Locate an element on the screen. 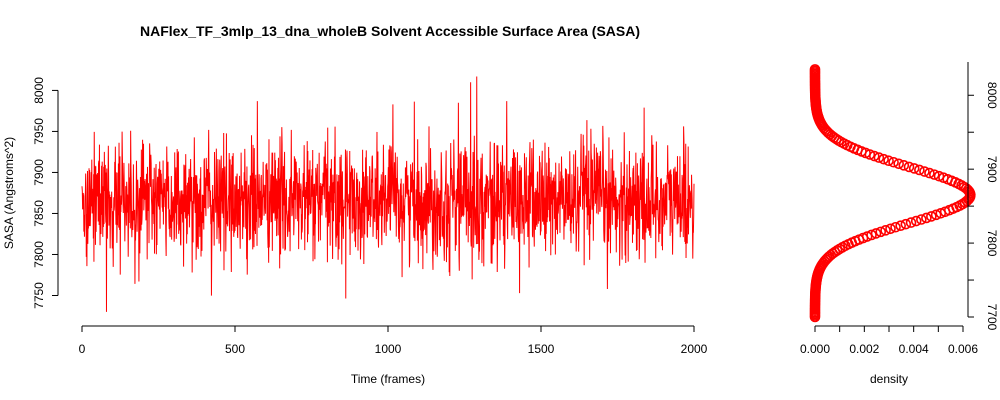 The image size is (1000, 400). density-curve is located at coordinates (892, 193).